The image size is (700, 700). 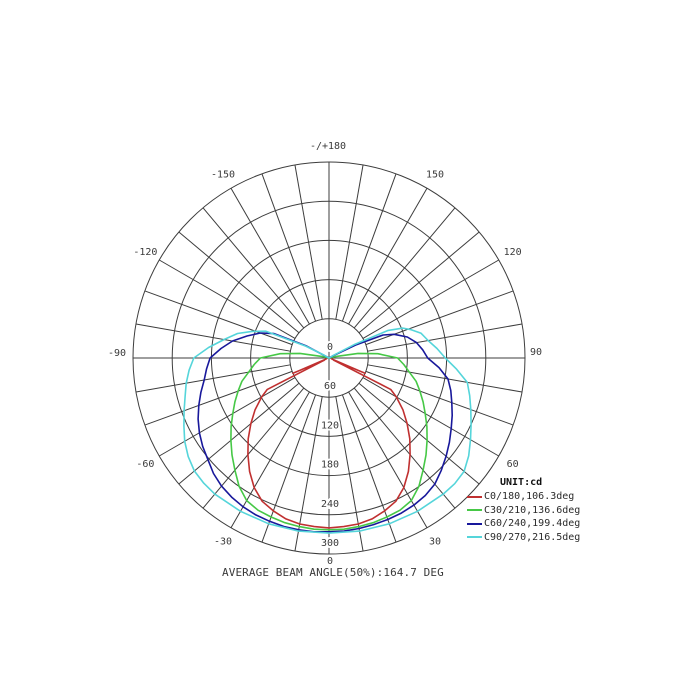 What do you see at coordinates (330, 465) in the screenshot?
I see `radial-label-180: 180` at bounding box center [330, 465].